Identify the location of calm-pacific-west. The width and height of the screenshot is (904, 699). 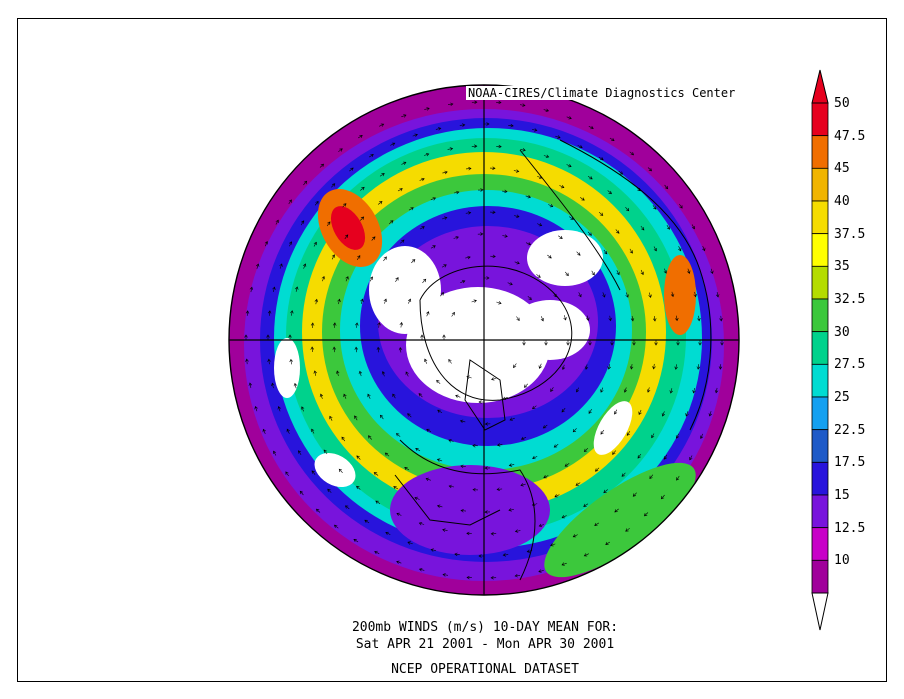
(287, 368).